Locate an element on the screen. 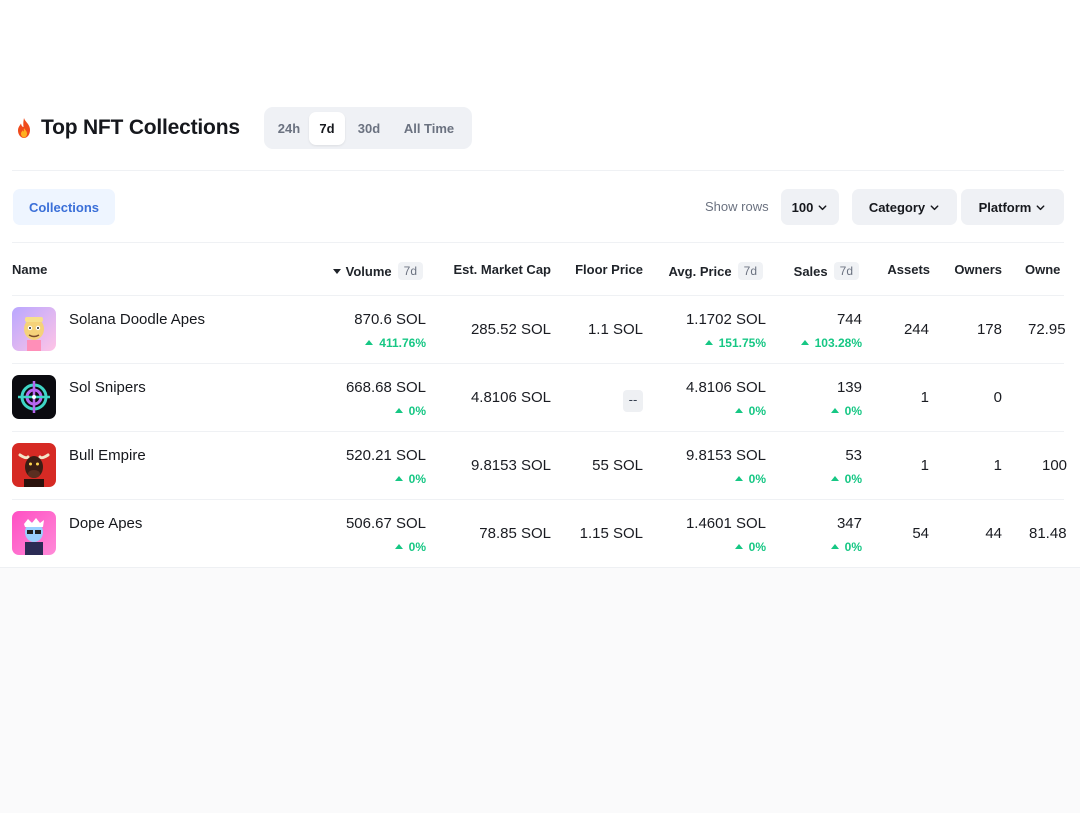  page-header: Top NFT Collections is located at coordinates (126, 128).